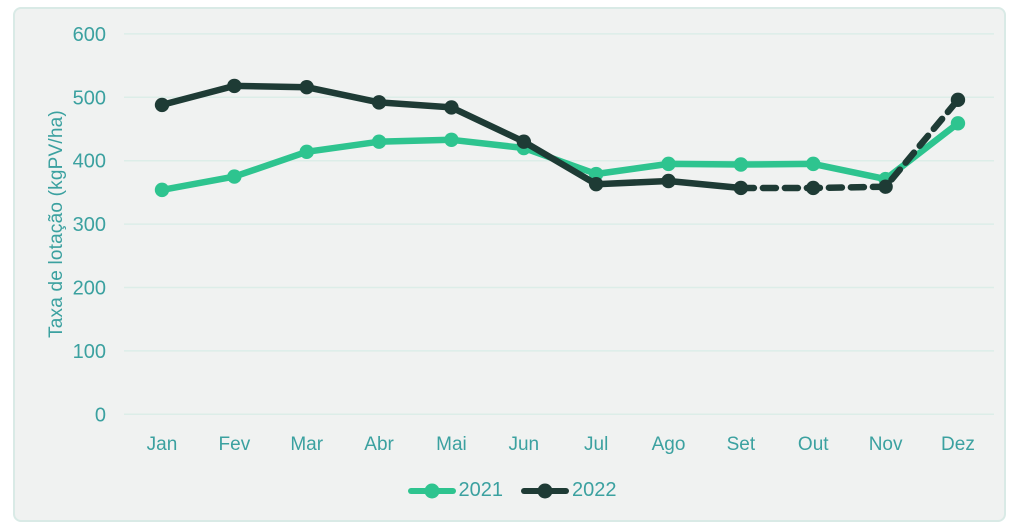 The height and width of the screenshot is (532, 1024). What do you see at coordinates (234, 86) in the screenshot?
I see `data-point-2022-fev` at bounding box center [234, 86].